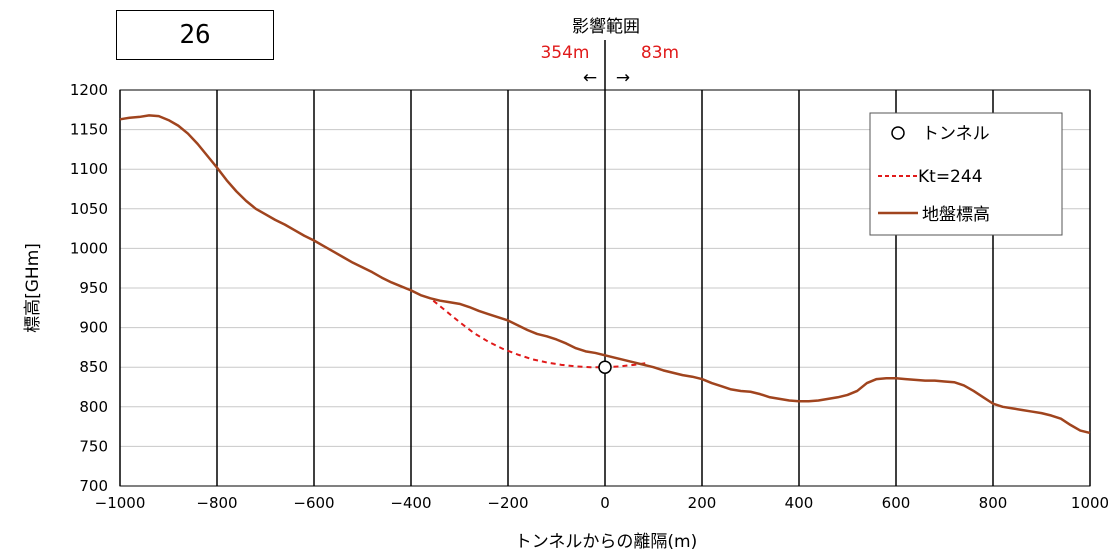 This screenshot has height=556, width=1116. What do you see at coordinates (609, 52) in the screenshot?
I see `influence-annotation: 影響範囲 354m 83m ← →` at bounding box center [609, 52].